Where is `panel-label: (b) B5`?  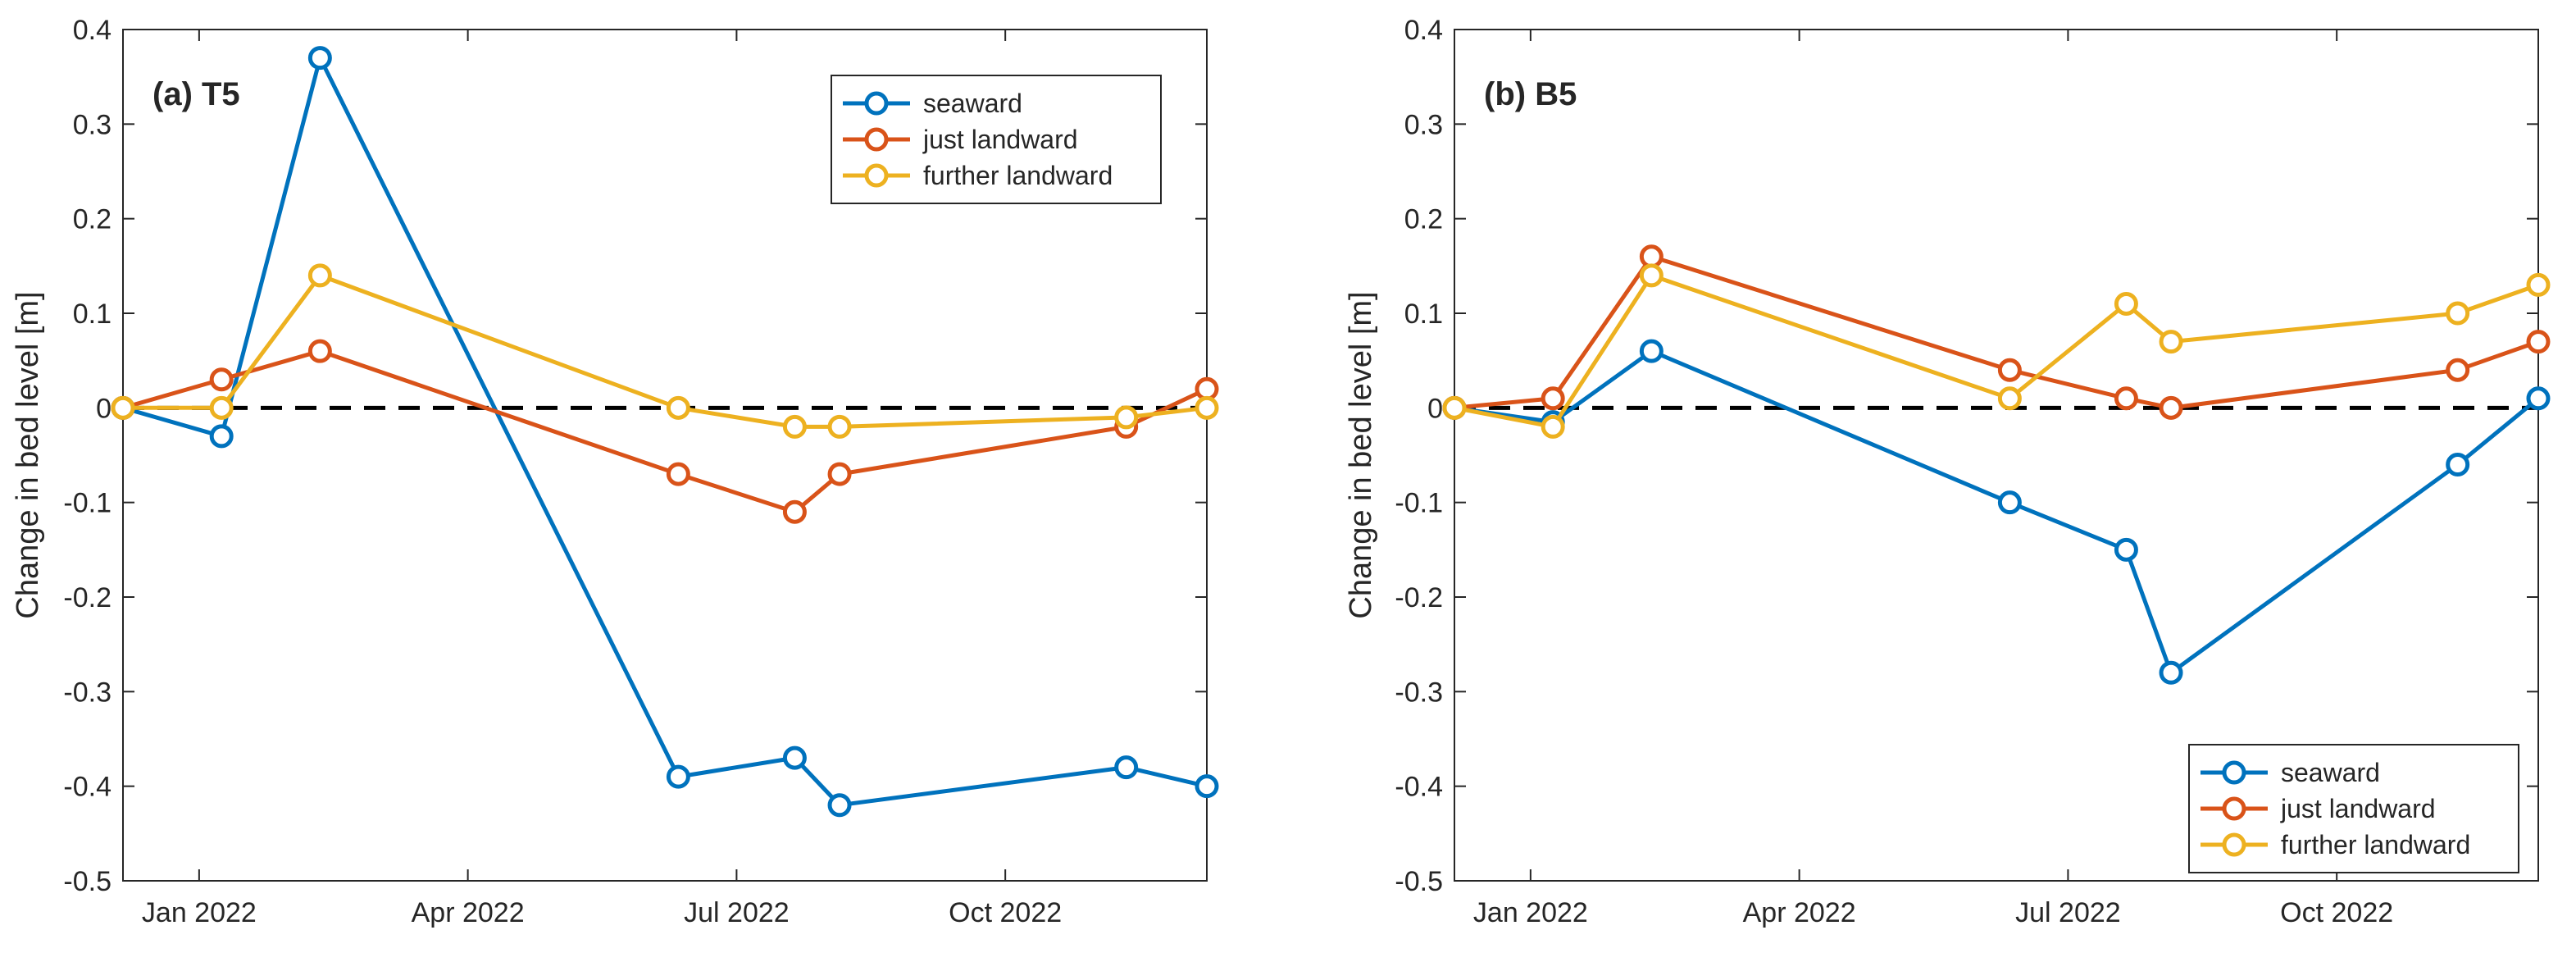
panel-label: (b) B5 is located at coordinates (1531, 94).